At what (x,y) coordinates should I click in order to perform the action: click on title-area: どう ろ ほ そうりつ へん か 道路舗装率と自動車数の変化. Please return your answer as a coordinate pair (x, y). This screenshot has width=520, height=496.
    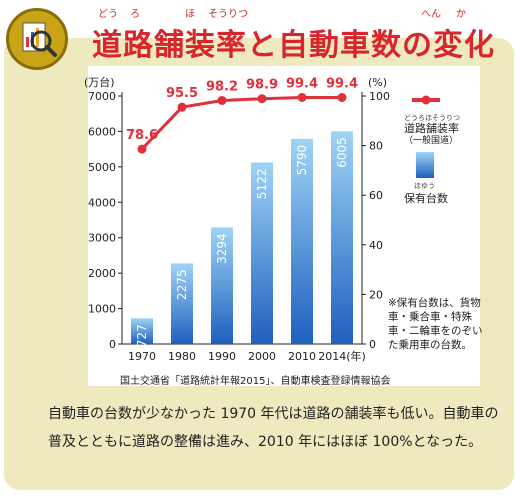
    Looking at the image, I should click on (260, 35).